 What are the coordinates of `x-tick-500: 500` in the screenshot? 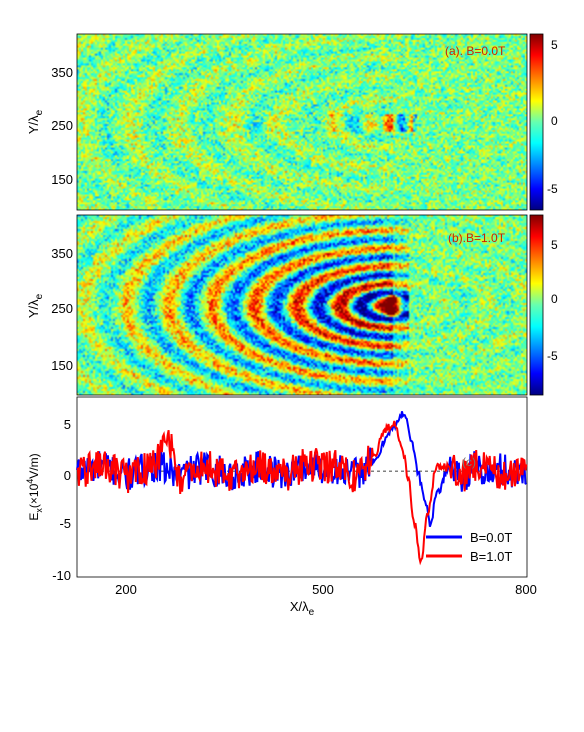 It's located at (323, 589).